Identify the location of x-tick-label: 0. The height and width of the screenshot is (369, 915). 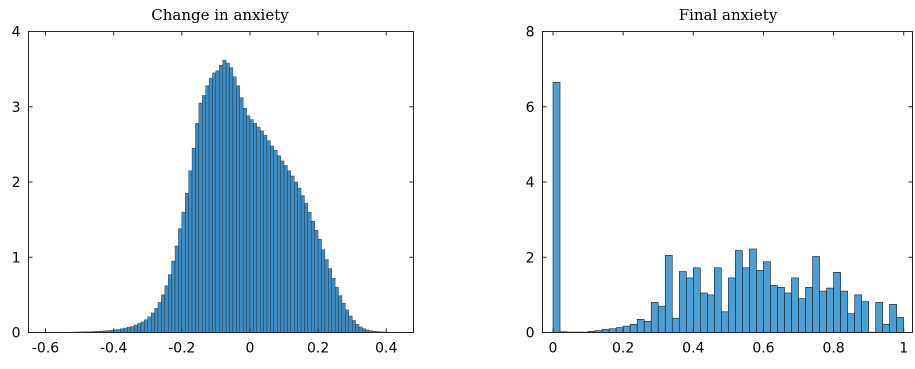
(553, 349).